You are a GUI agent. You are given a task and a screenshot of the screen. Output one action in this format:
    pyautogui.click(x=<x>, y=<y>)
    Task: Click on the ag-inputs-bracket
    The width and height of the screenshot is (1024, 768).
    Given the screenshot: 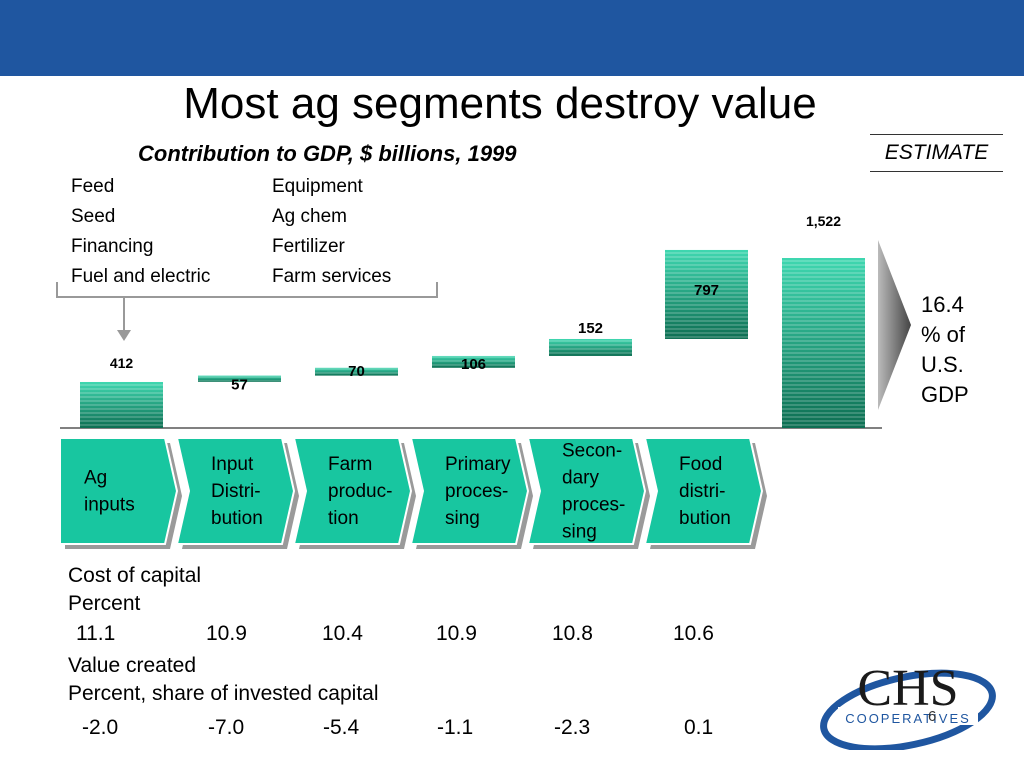 What is the action you would take?
    pyautogui.click(x=247, y=290)
    